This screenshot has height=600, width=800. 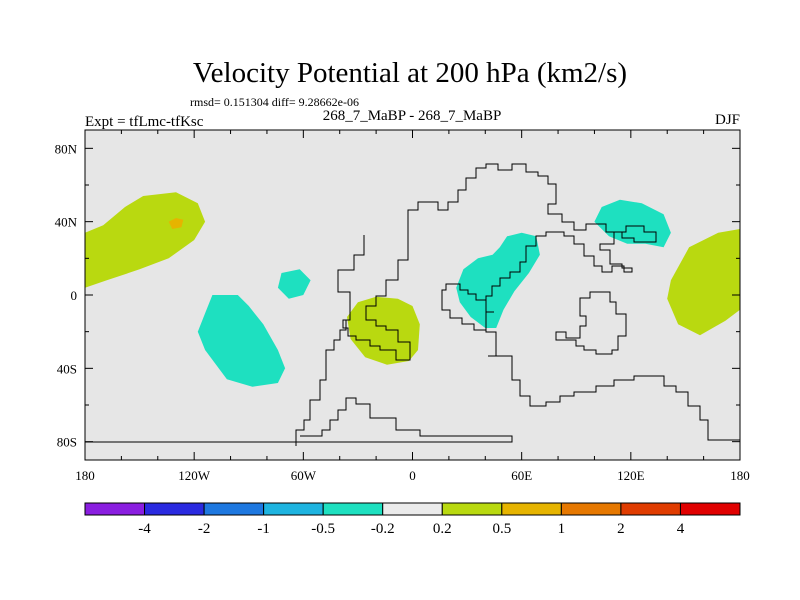 What do you see at coordinates (263, 529) in the screenshot?
I see `colorbar-label-2: -1` at bounding box center [263, 529].